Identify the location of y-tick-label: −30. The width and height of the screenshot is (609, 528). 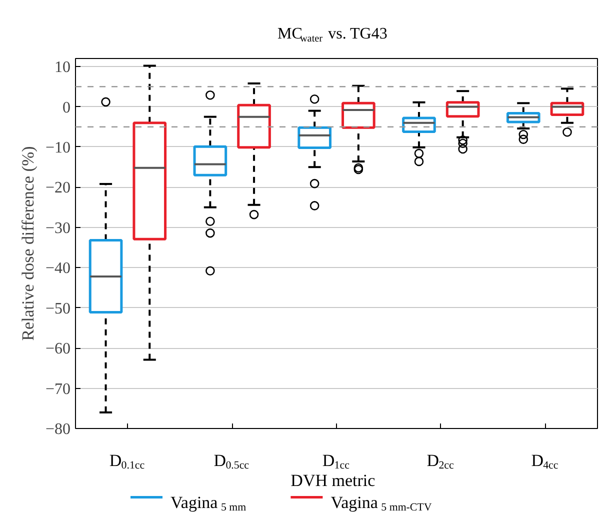
(58, 228).